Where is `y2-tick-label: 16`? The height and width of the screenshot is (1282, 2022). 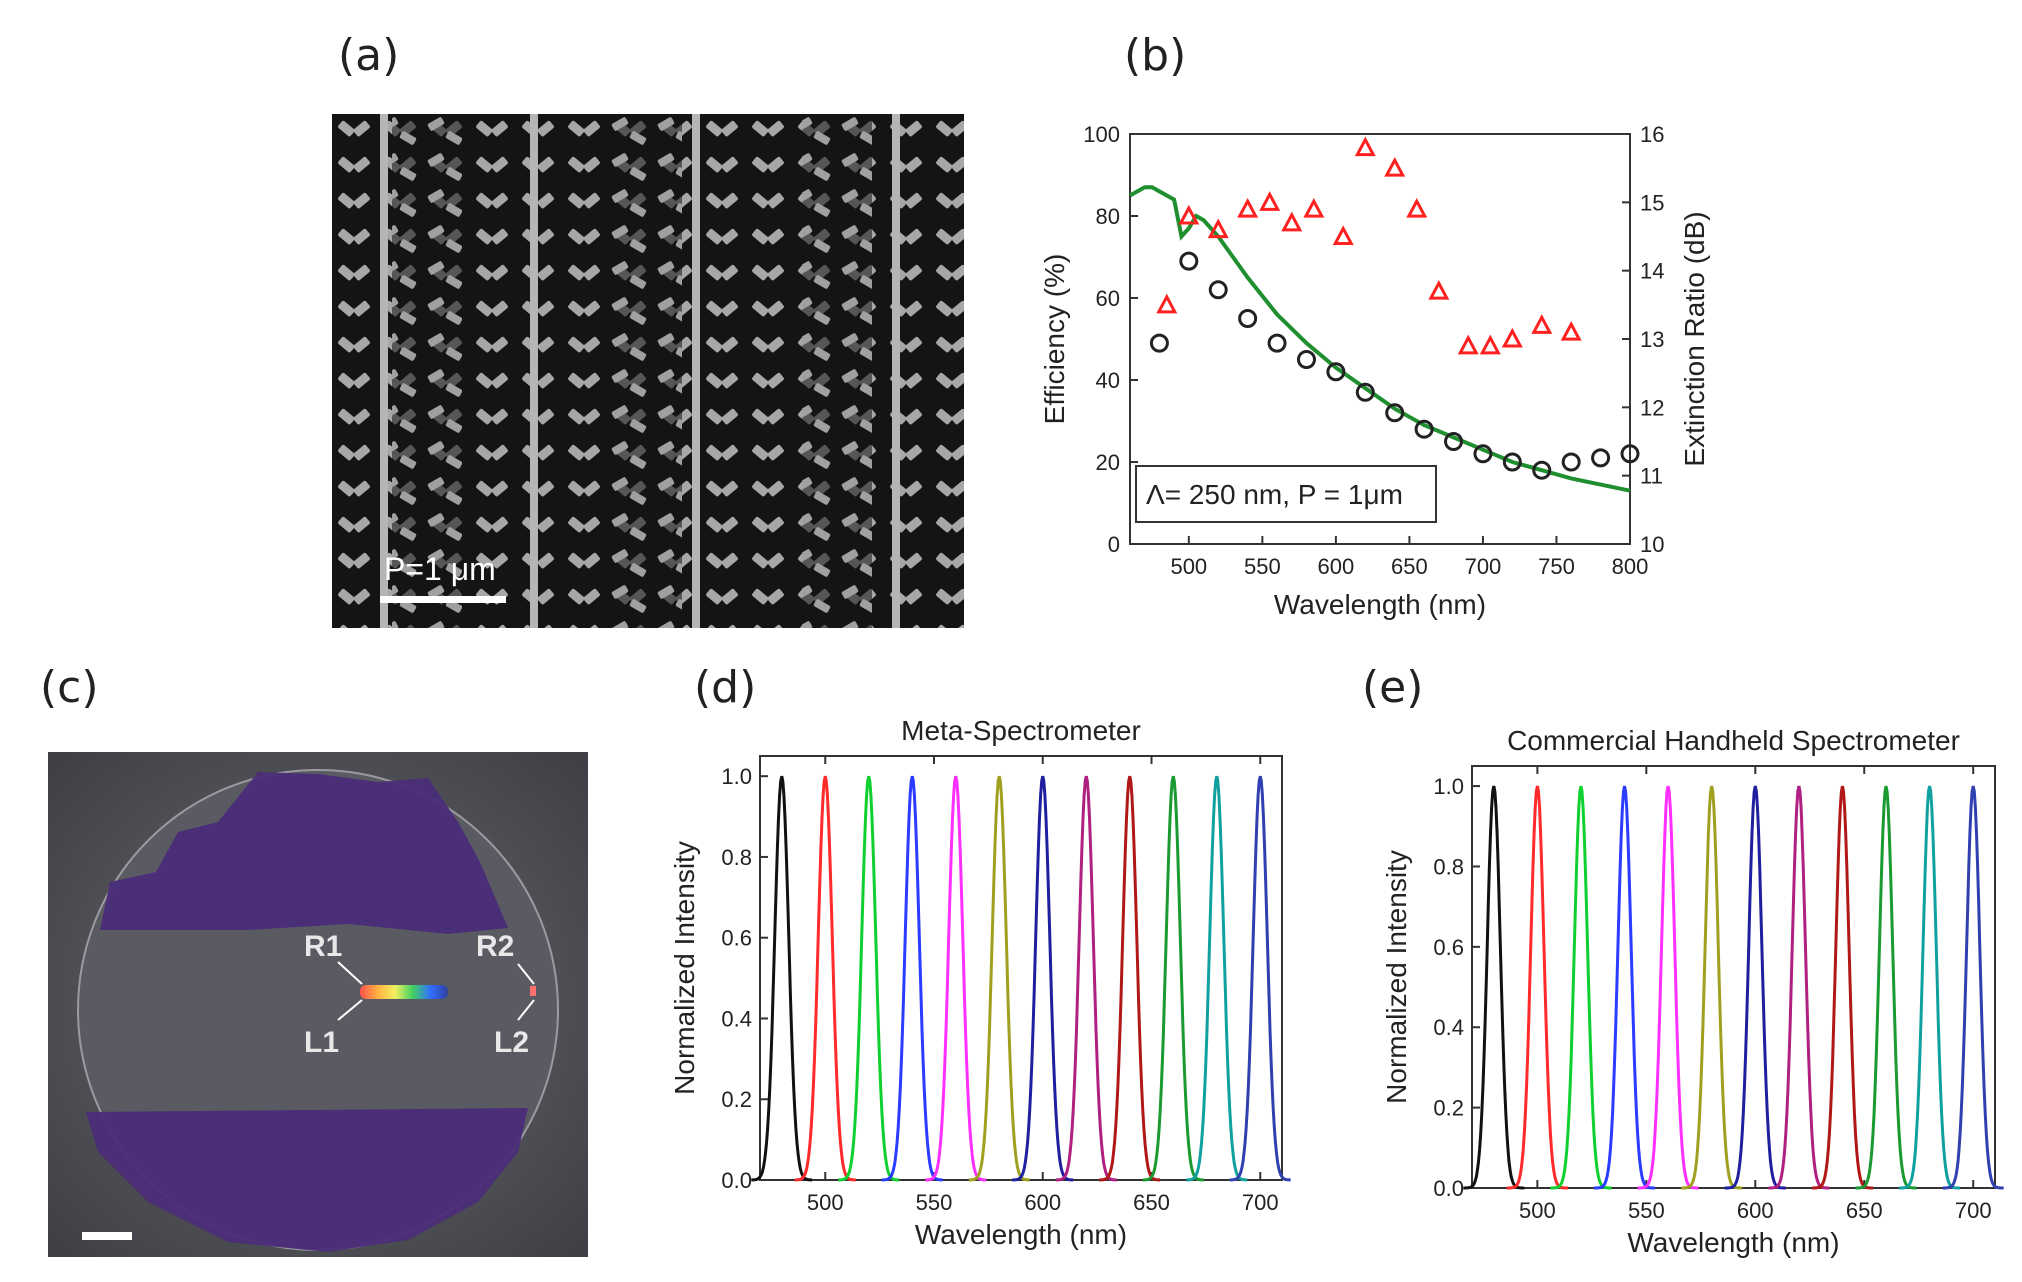 y2-tick-label: 16 is located at coordinates (1652, 134).